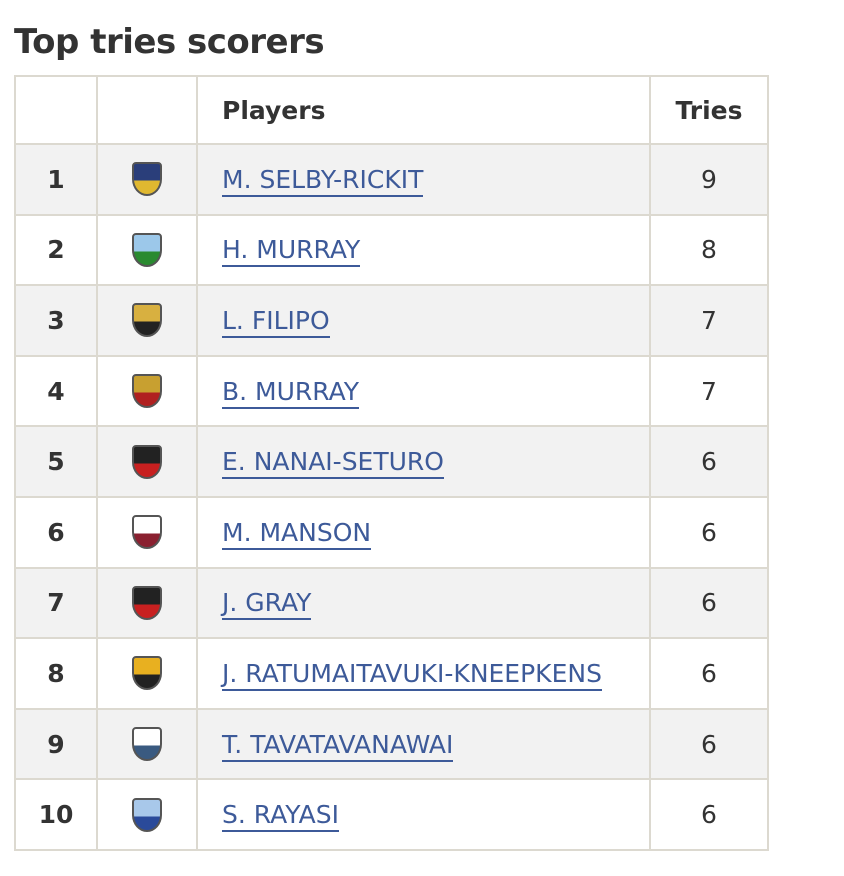  I want to click on table-row: 8 J. RATUMAITAVUKI-KNEEPKENS 6, so click(391, 673).